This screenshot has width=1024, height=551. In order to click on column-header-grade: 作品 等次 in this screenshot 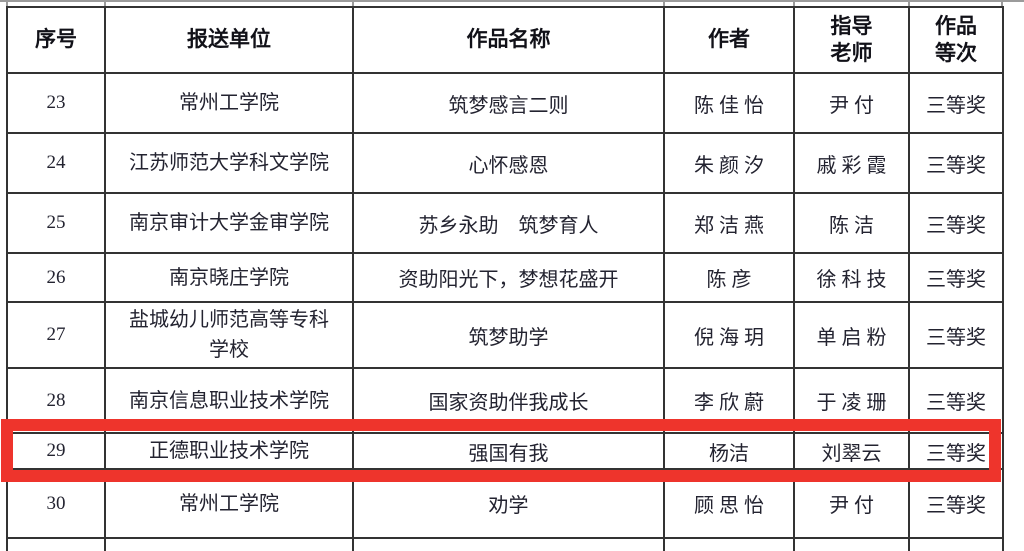, I will do `click(956, 40)`.